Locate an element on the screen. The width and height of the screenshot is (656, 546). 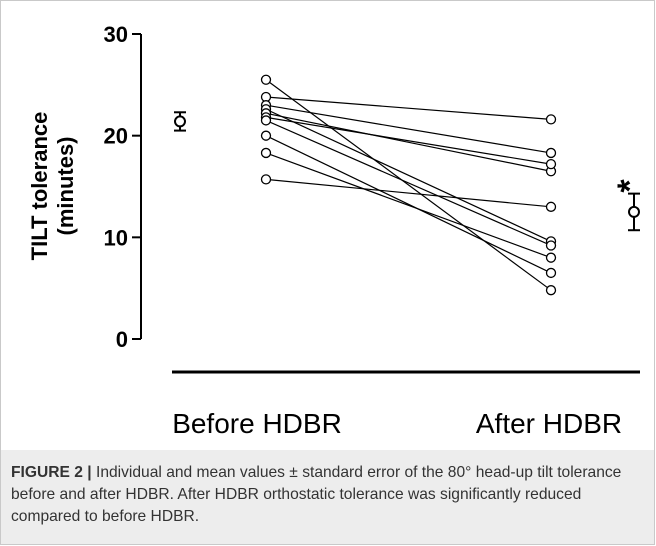
y-tick-label: 0 is located at coordinates (122, 339).